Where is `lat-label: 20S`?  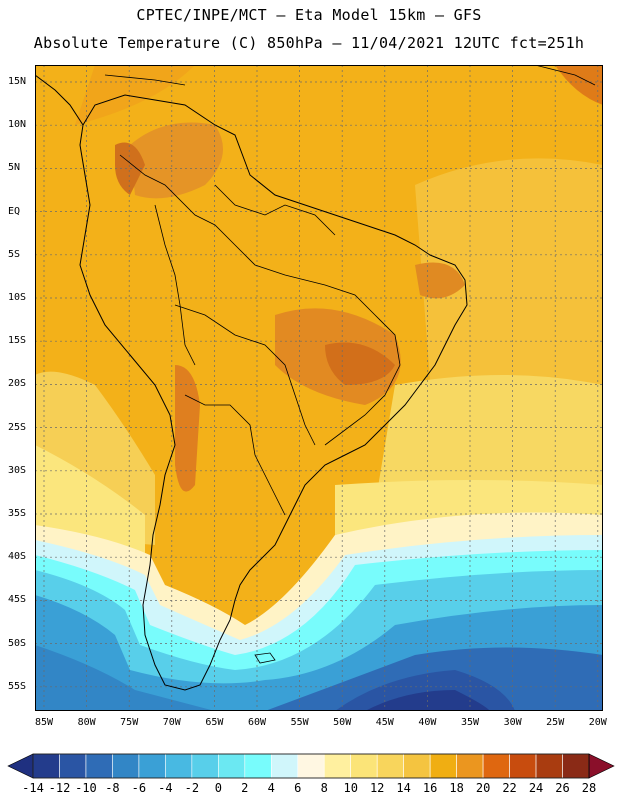
lat-label: 20S is located at coordinates (17, 384).